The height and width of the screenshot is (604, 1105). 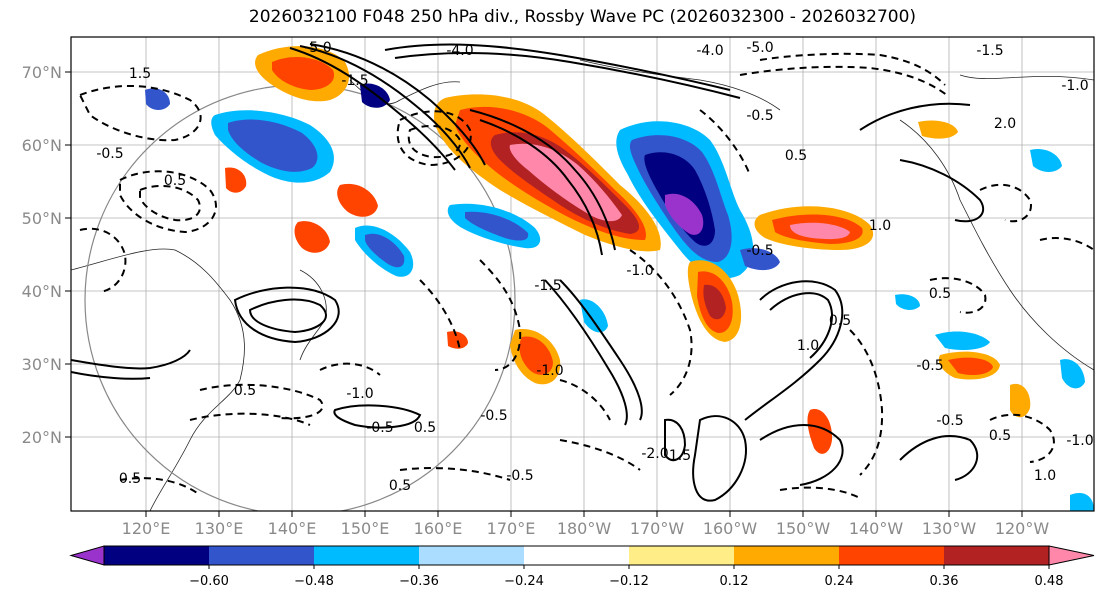 I want to click on contour-label: -2.0, so click(x=654, y=454).